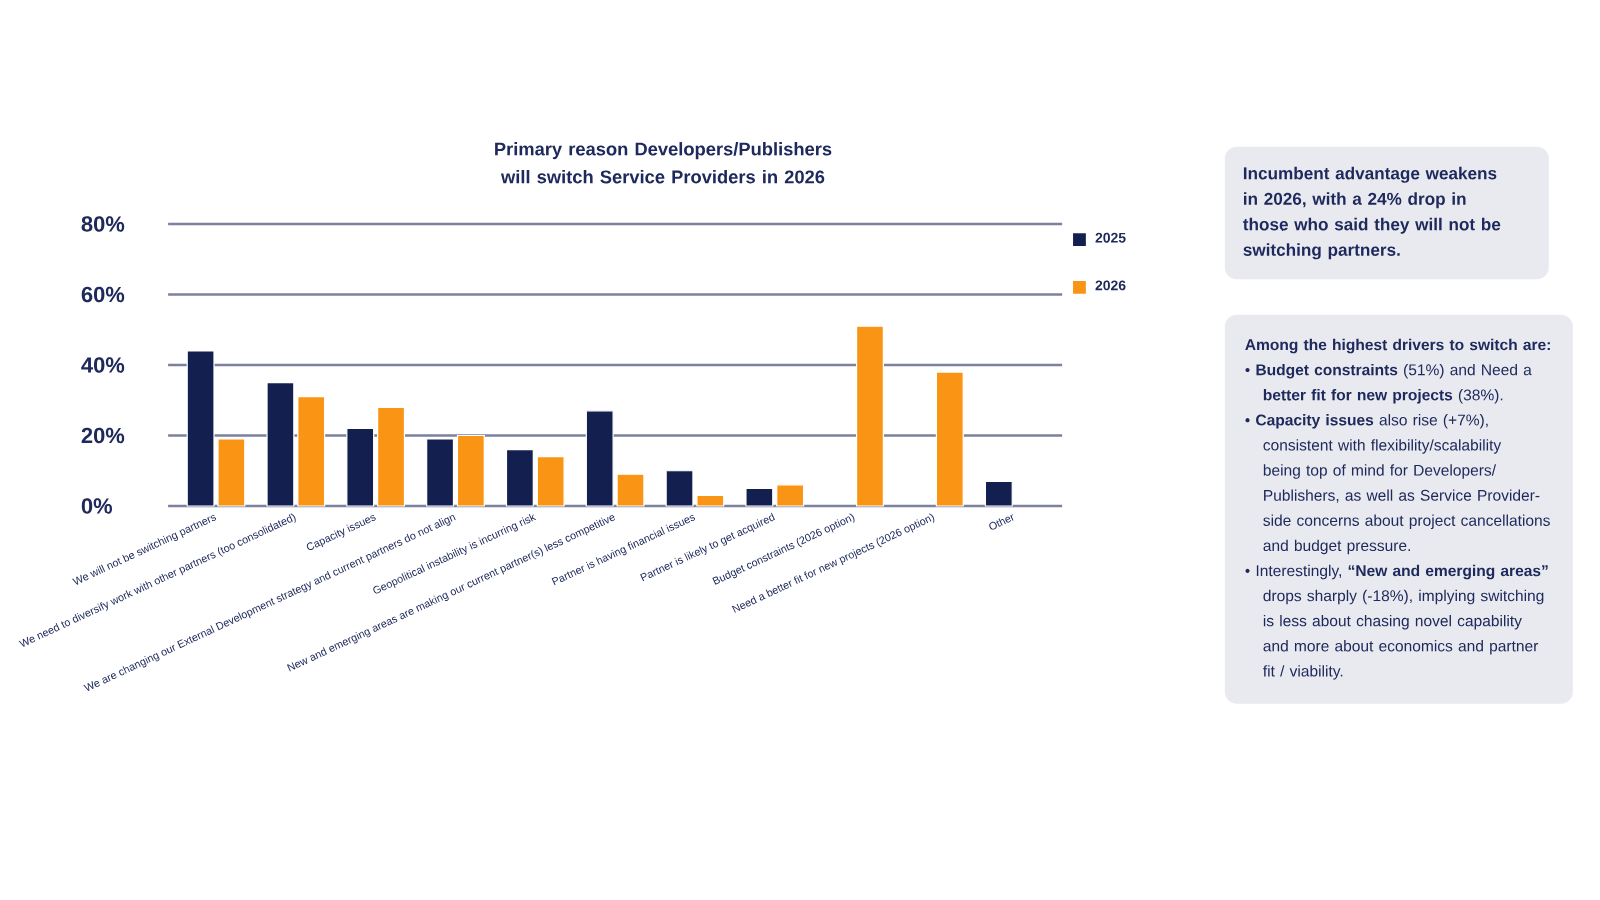 The height and width of the screenshot is (900, 1600). Describe the element at coordinates (103, 224) in the screenshot. I see `y-tick-label: 80%` at that location.